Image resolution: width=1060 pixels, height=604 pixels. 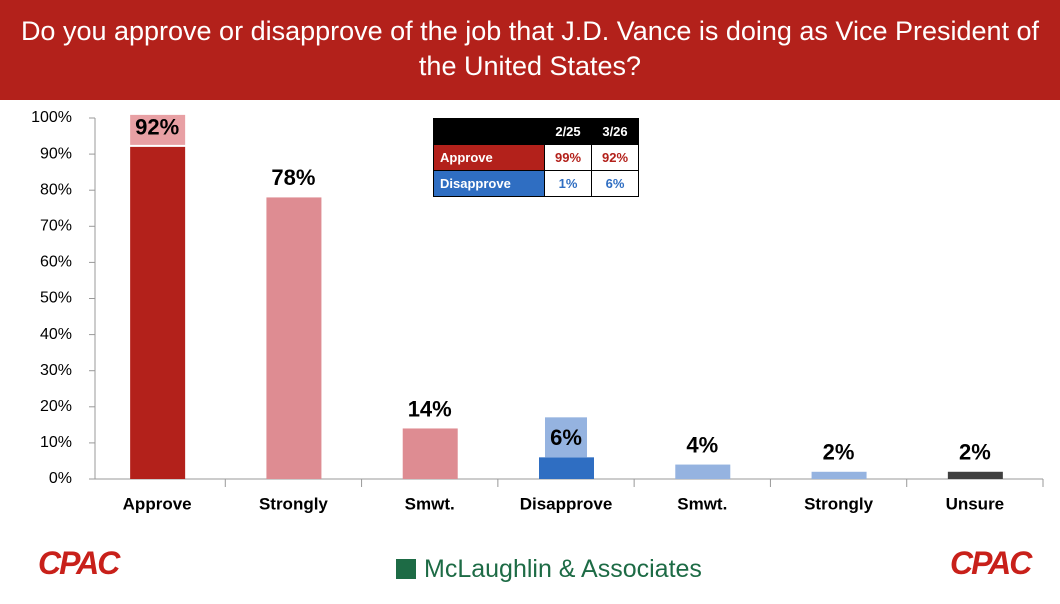 I want to click on cell: 6%, so click(x=615, y=183).